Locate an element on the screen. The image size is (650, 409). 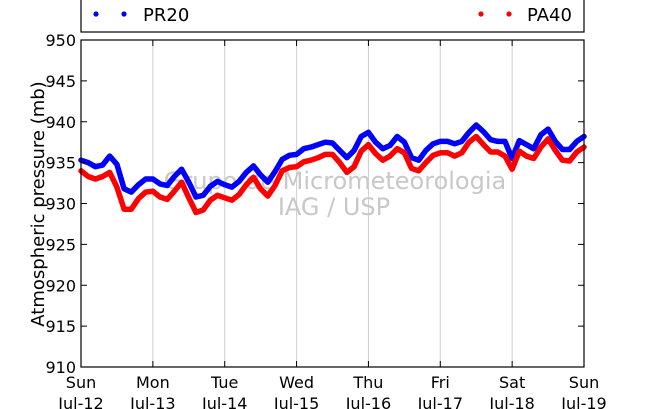
legend-label-pr20: PR20 is located at coordinates (166, 15).